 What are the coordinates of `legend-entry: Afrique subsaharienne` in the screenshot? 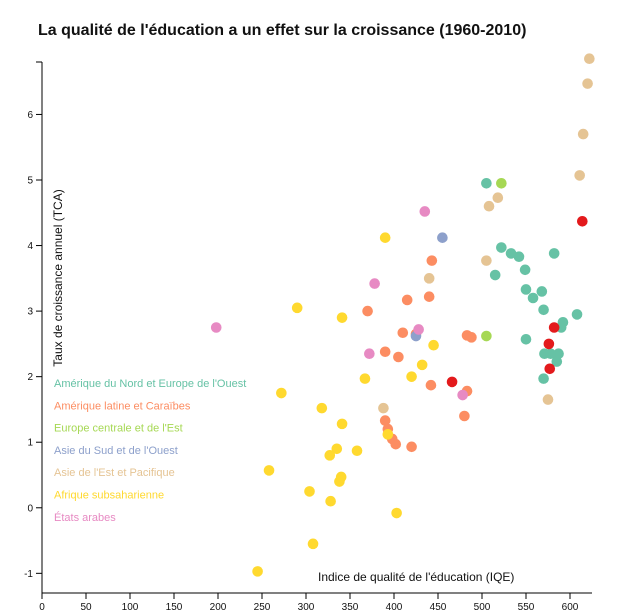 It's located at (109, 496).